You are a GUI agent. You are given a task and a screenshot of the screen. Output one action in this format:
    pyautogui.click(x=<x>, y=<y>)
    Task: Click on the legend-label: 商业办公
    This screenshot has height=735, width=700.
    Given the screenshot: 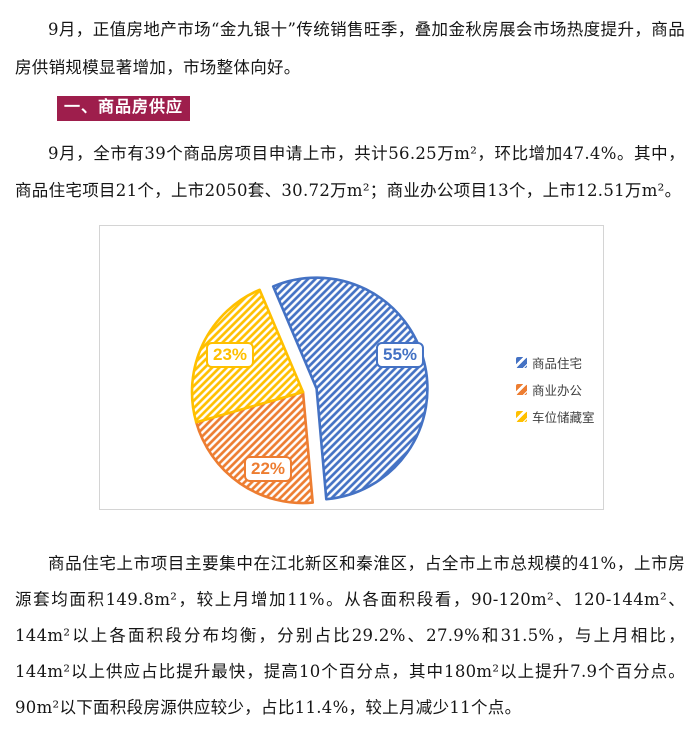 What is the action you would take?
    pyautogui.click(x=557, y=391)
    